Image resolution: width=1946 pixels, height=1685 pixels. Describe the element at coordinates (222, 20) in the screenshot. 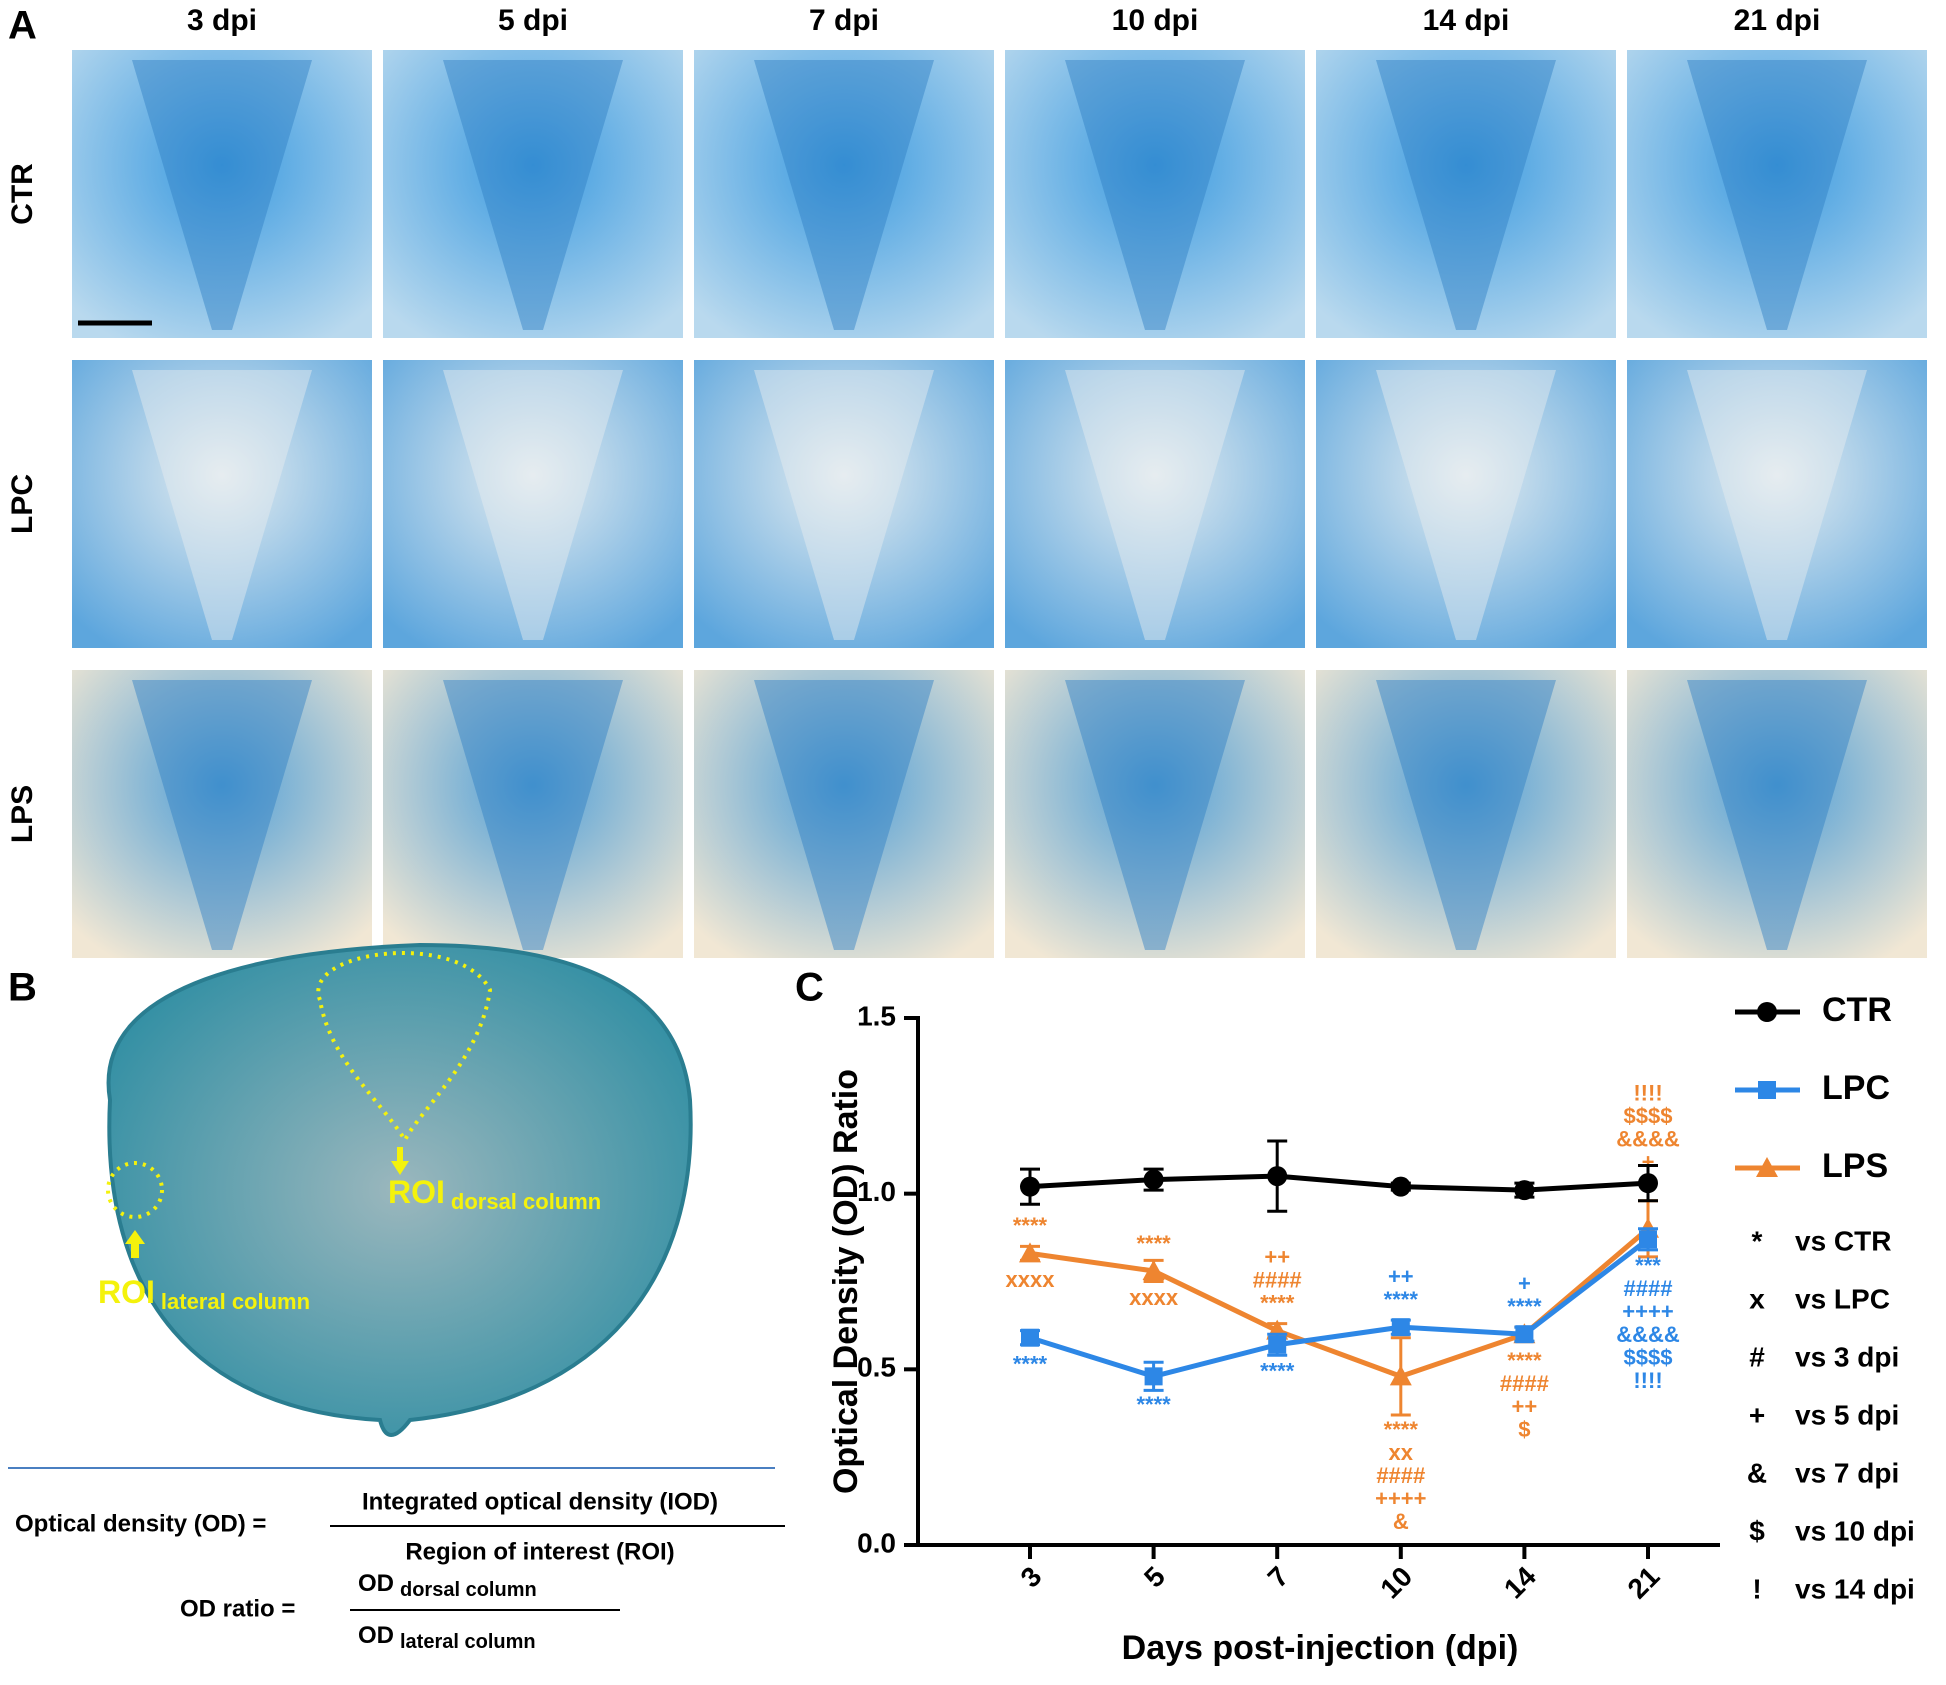

I see `column-header: 3 dpi` at that location.